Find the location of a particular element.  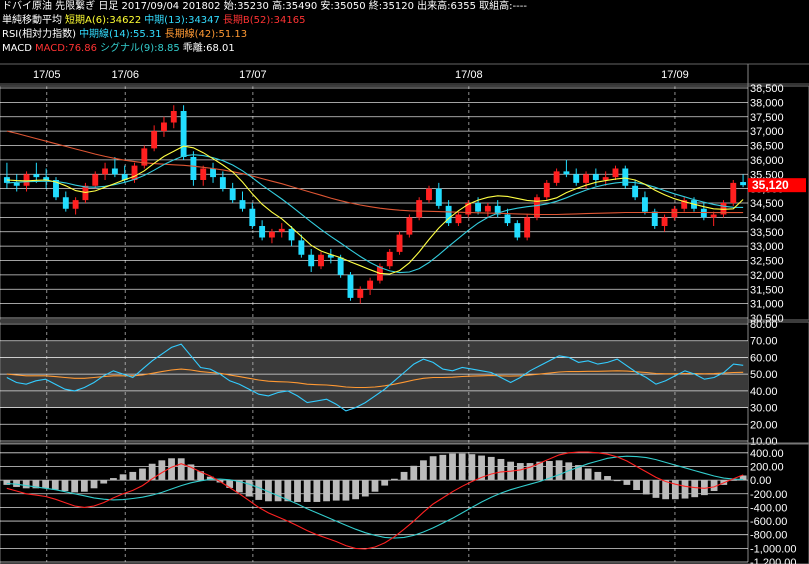

last-price-tag is located at coordinates (777, 185).